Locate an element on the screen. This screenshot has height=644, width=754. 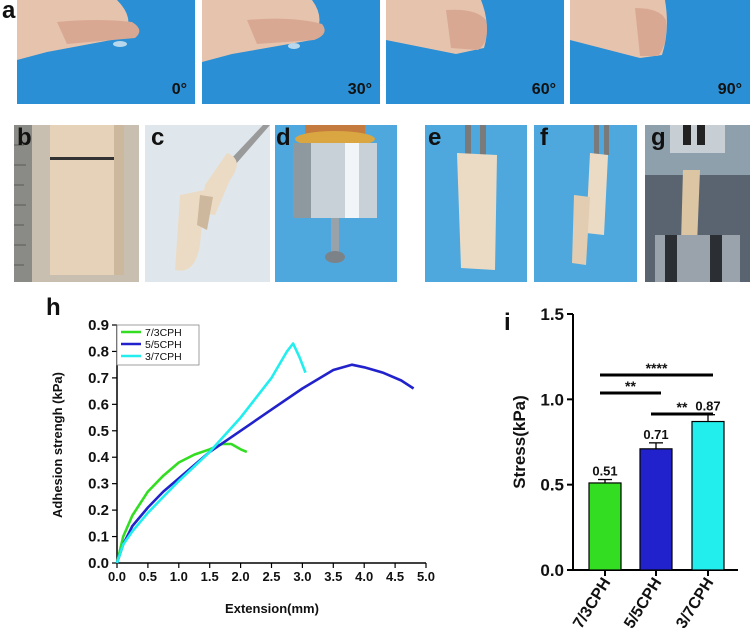
angle-label-30: 30° is located at coordinates (359, 89).